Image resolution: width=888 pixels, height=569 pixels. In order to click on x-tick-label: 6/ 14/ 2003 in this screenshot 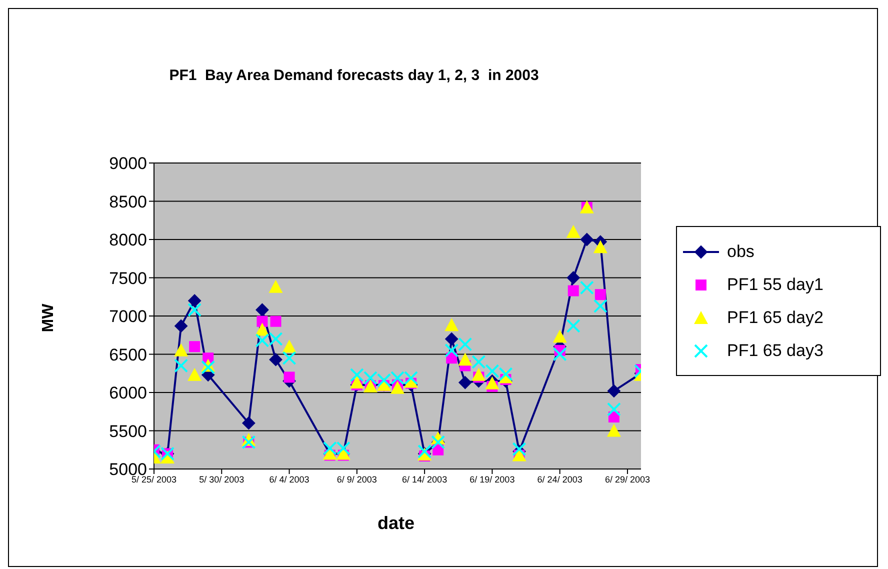, I will do `click(425, 479)`.